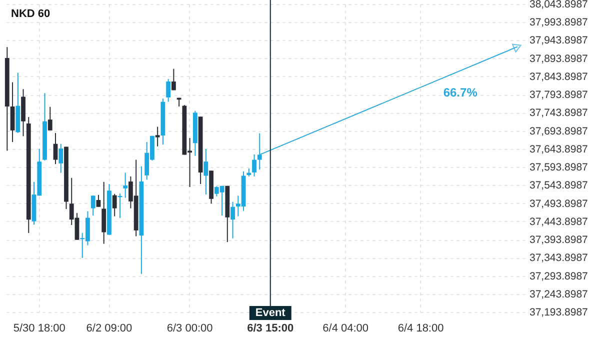  I want to click on y-tick-label: 37,943.8987, so click(559, 40).